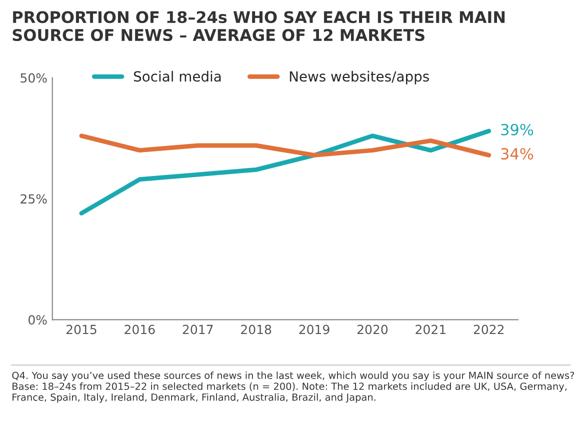 The image size is (582, 432). Describe the element at coordinates (81, 329) in the screenshot. I see `x-tick-label: 2015` at that location.